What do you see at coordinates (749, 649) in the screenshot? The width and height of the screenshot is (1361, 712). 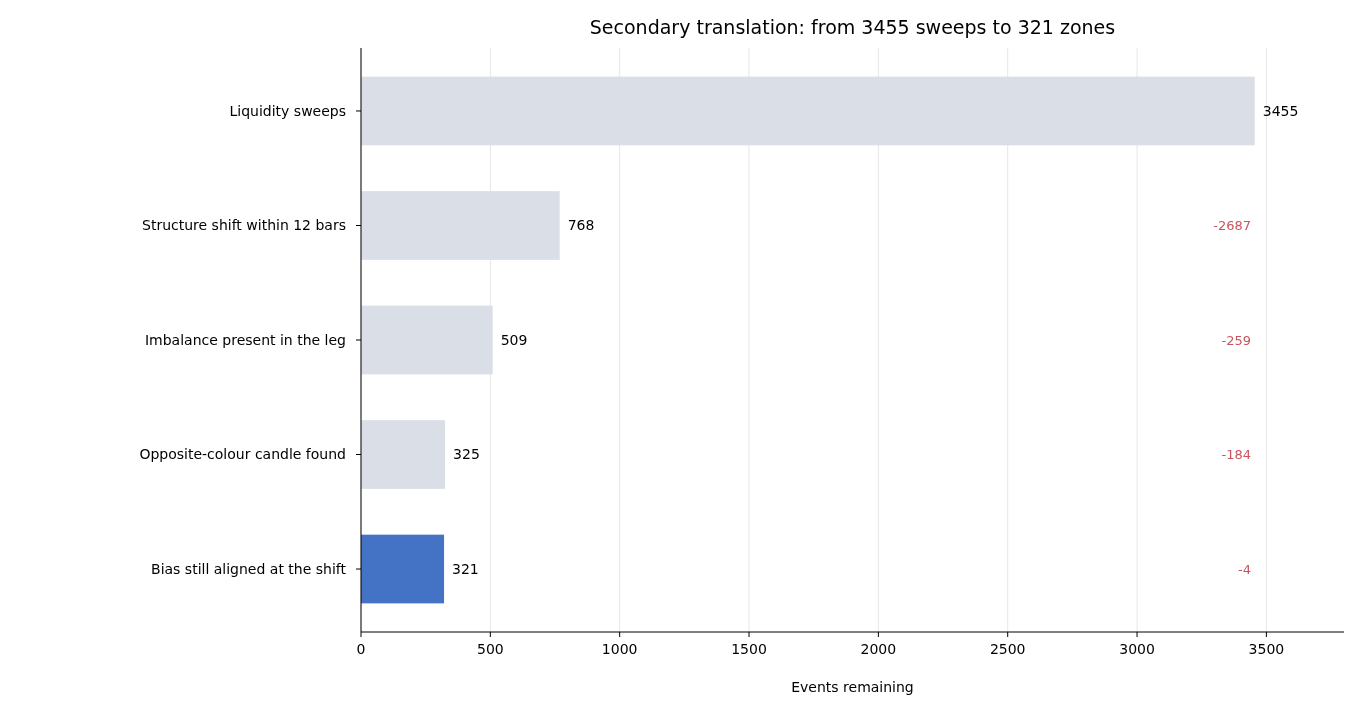 I see `x-tick-label: 1500` at bounding box center [749, 649].